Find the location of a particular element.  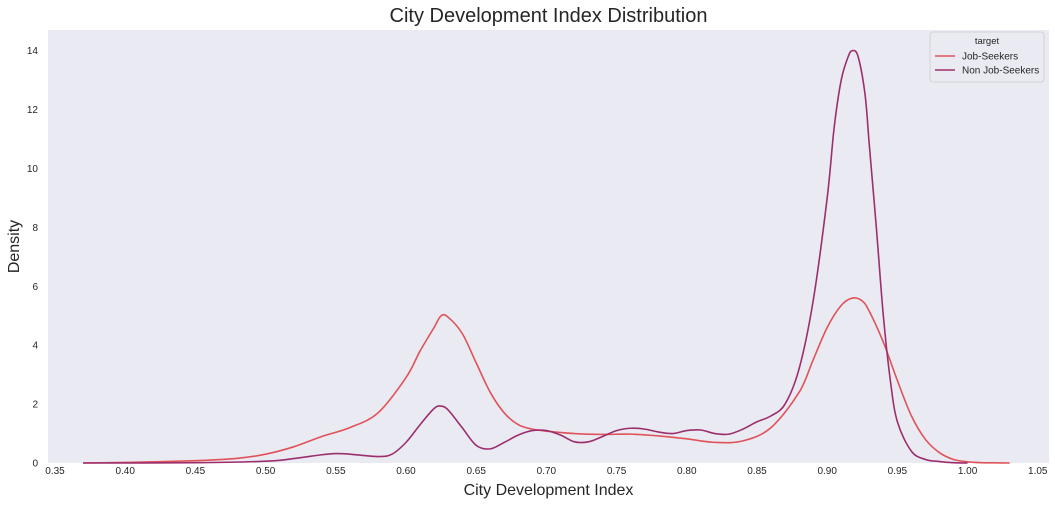

x-tick-label: 0.45 is located at coordinates (196, 471).